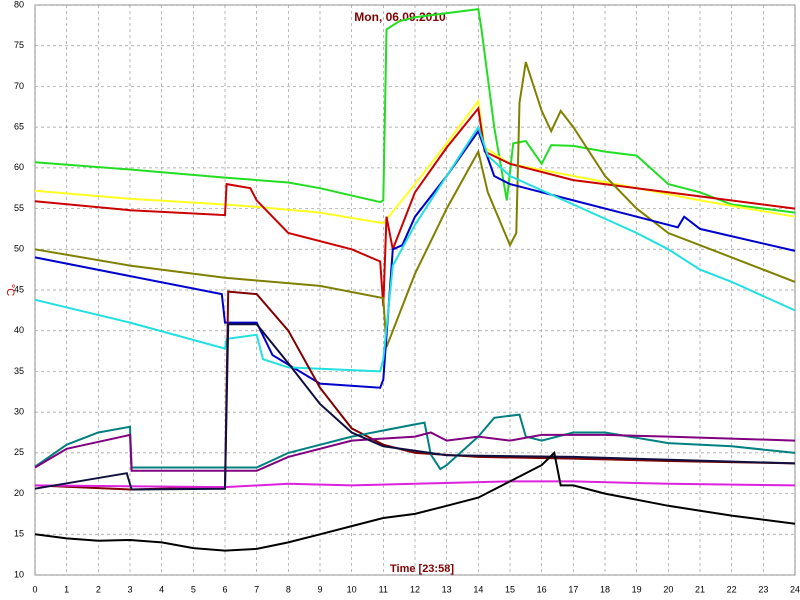 The height and width of the screenshot is (600, 800). Describe the element at coordinates (795, 589) in the screenshot. I see `x-tick-label: 24` at that location.